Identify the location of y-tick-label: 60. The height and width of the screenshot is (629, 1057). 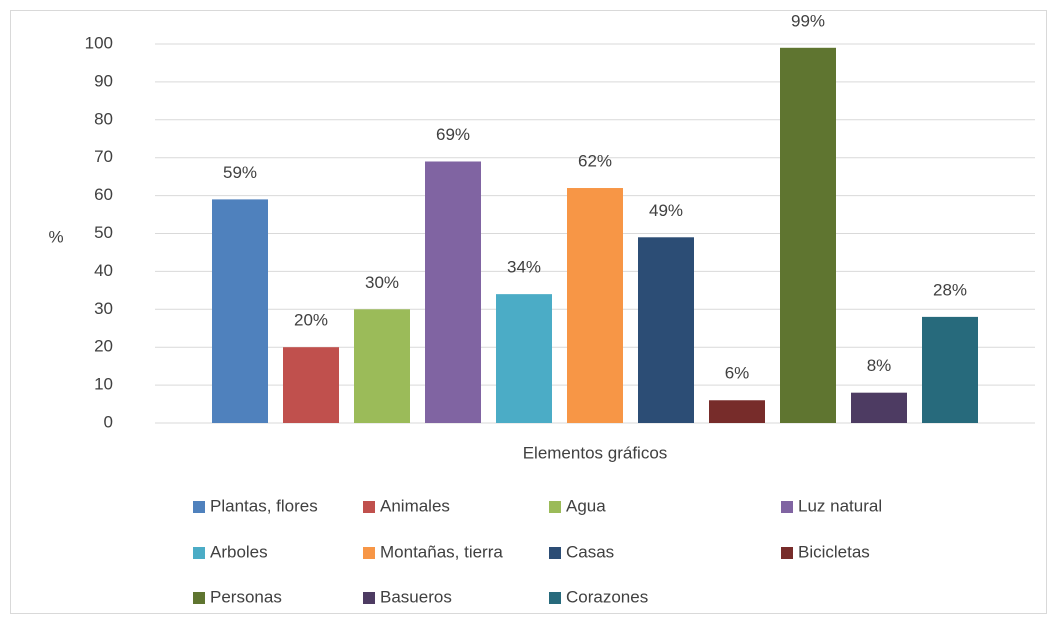
(103, 194).